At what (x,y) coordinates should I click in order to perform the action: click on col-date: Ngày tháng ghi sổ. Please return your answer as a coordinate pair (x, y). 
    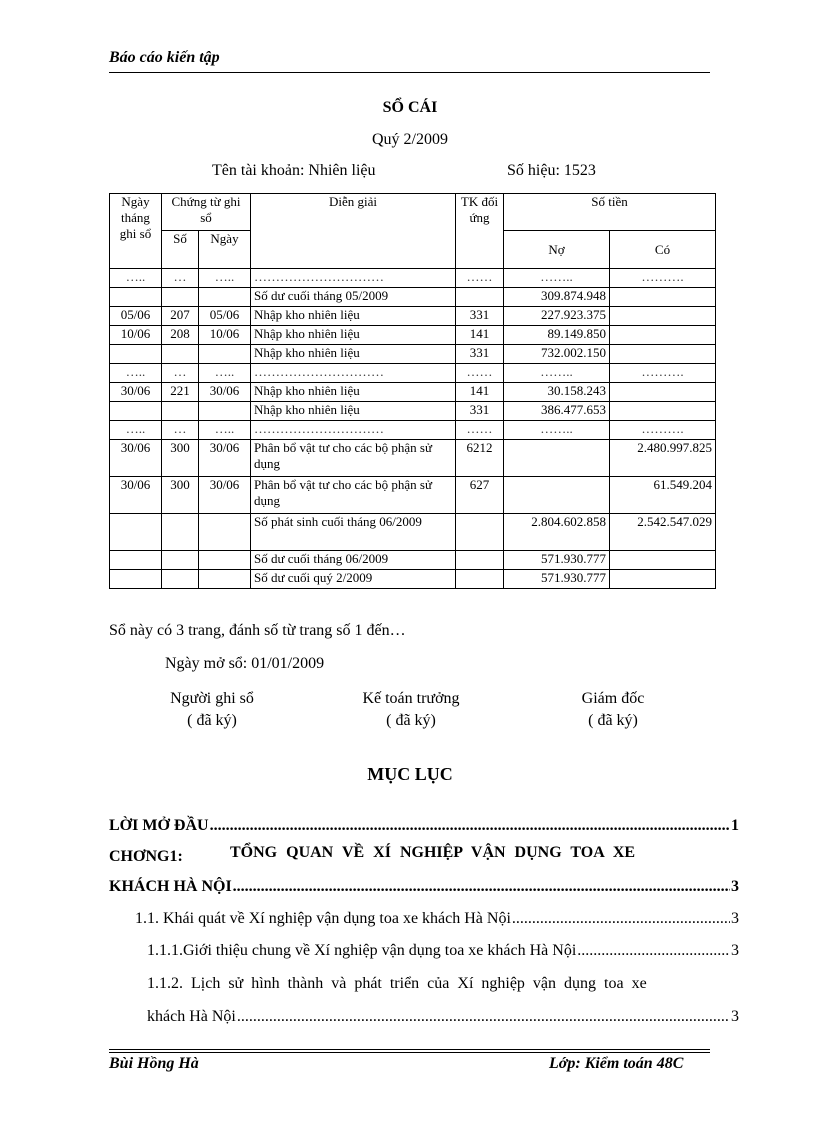
    Looking at the image, I should click on (135, 231).